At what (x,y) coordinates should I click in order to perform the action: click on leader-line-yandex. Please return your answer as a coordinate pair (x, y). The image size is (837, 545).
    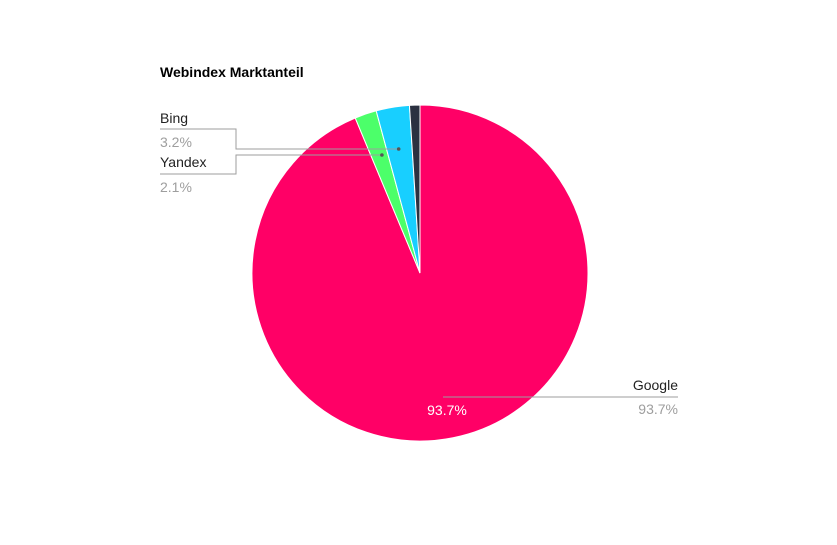
    Looking at the image, I should click on (271, 164).